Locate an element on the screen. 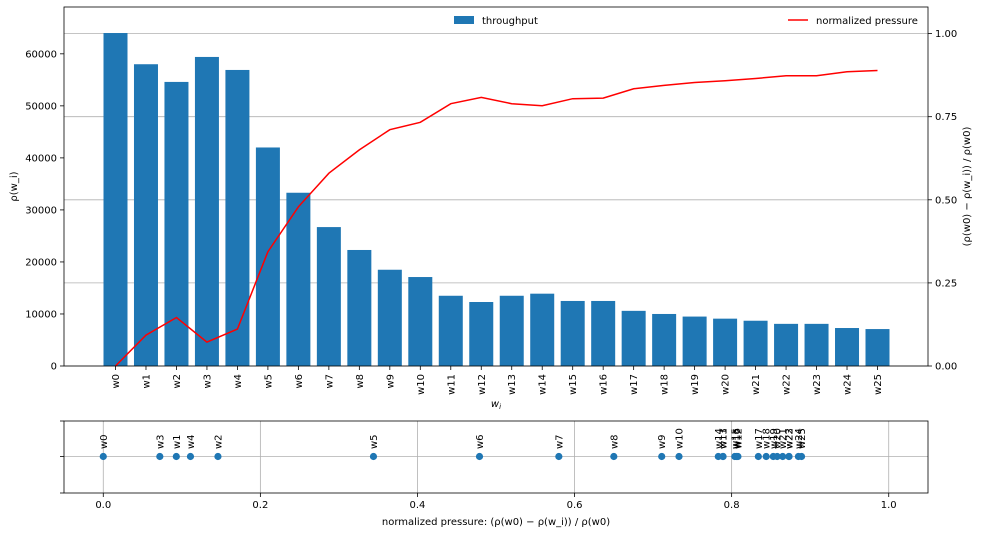 This screenshot has height=542, width=989. xtick-label-w6: w6 is located at coordinates (299, 381).